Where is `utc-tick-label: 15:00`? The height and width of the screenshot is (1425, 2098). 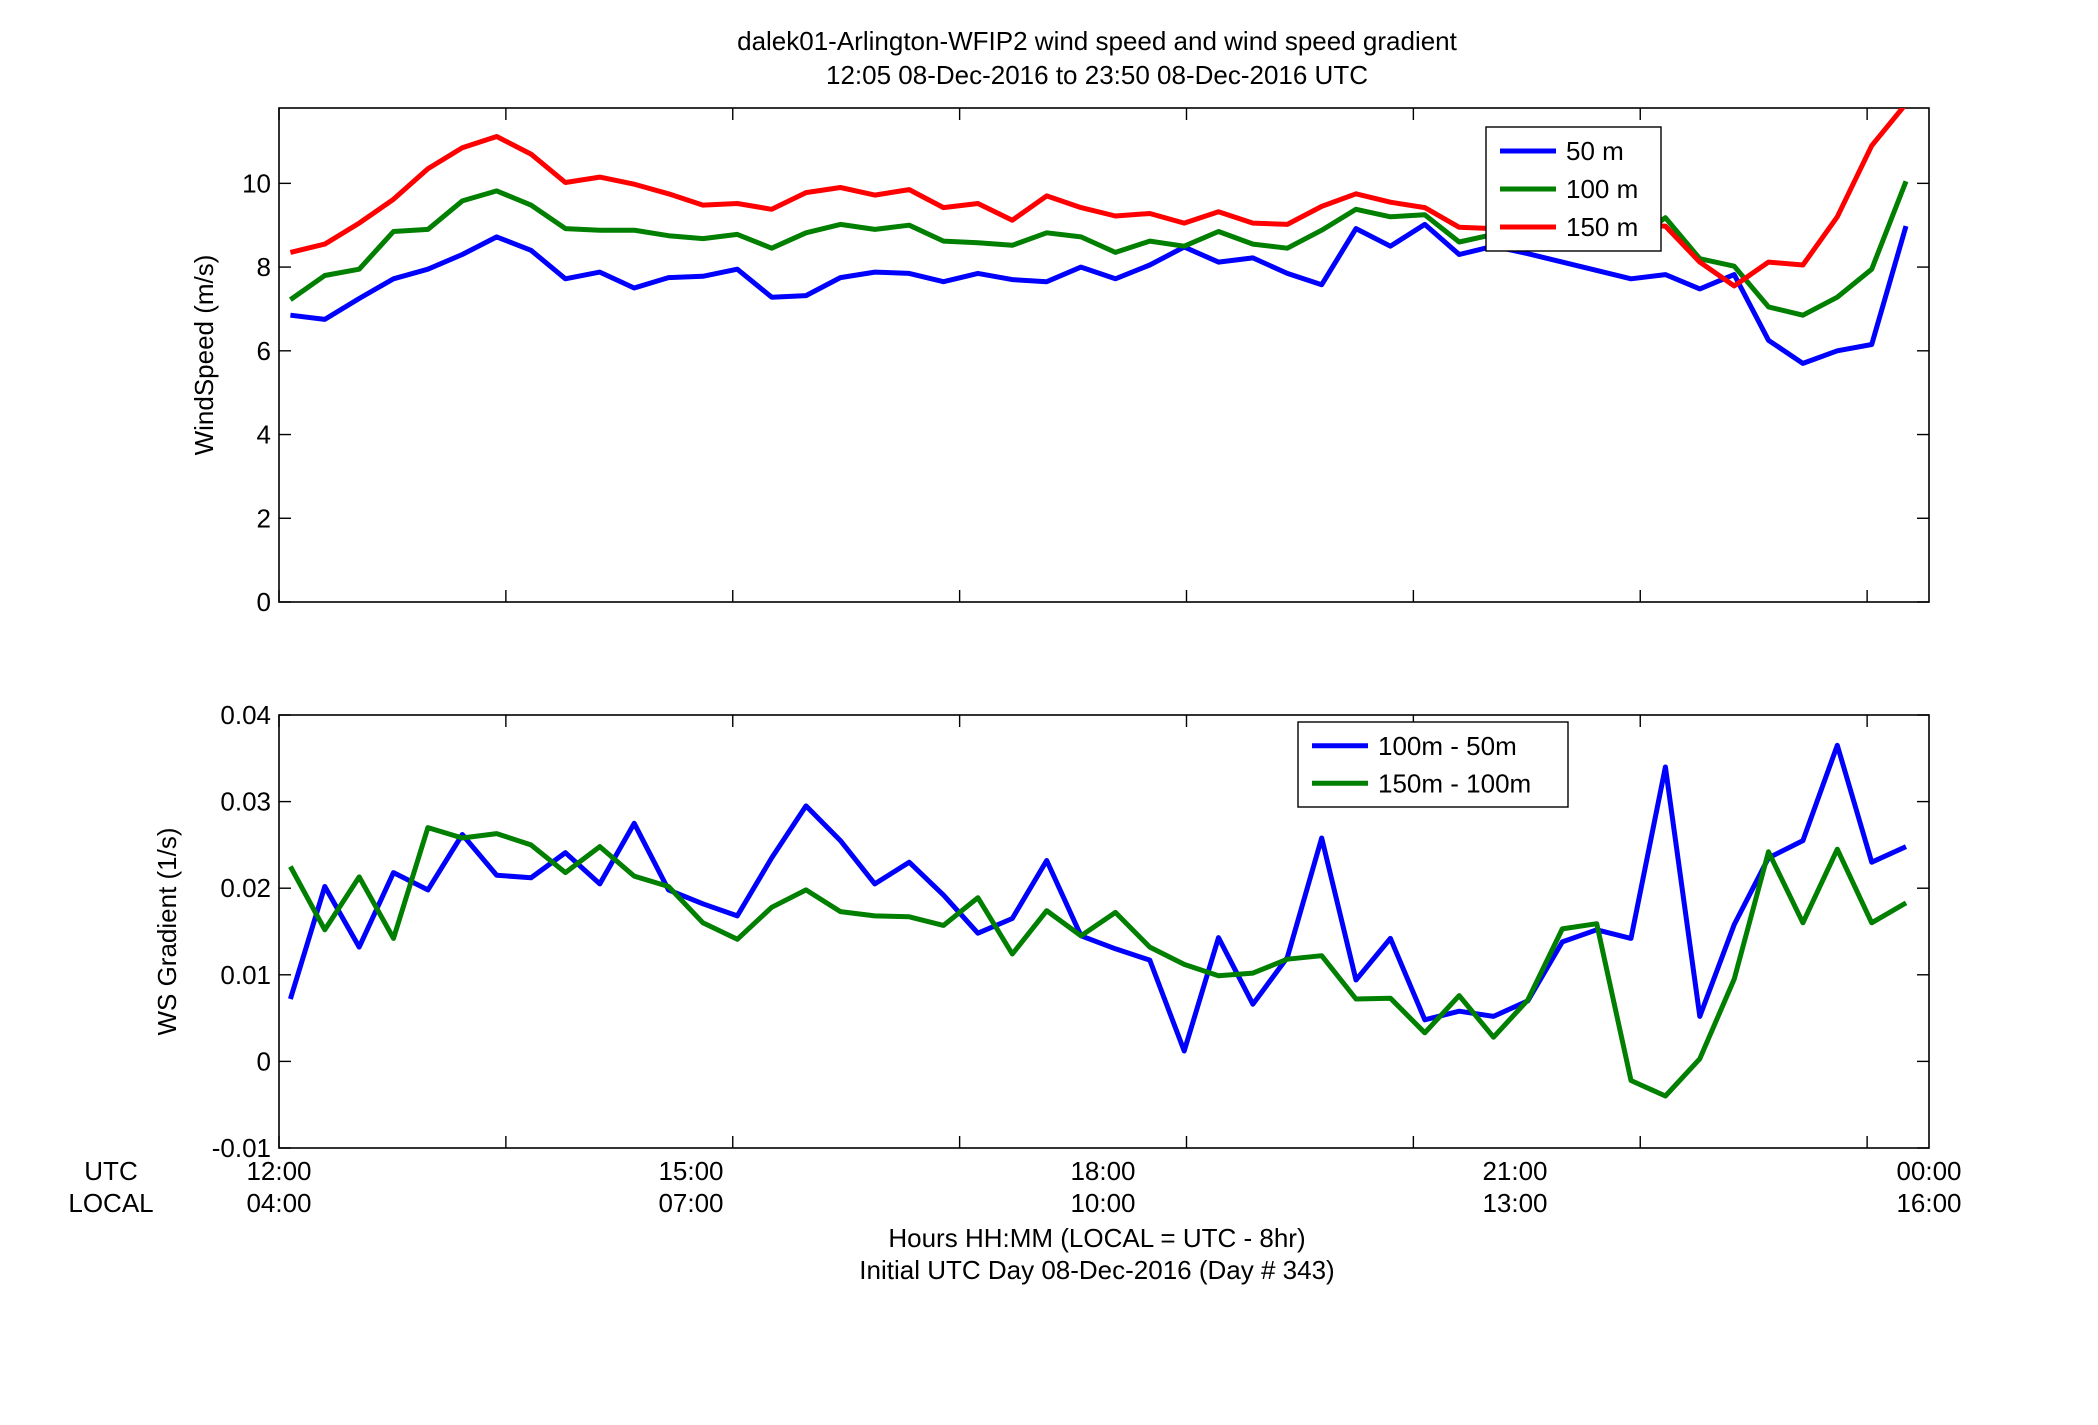 utc-tick-label: 15:00 is located at coordinates (690, 1171).